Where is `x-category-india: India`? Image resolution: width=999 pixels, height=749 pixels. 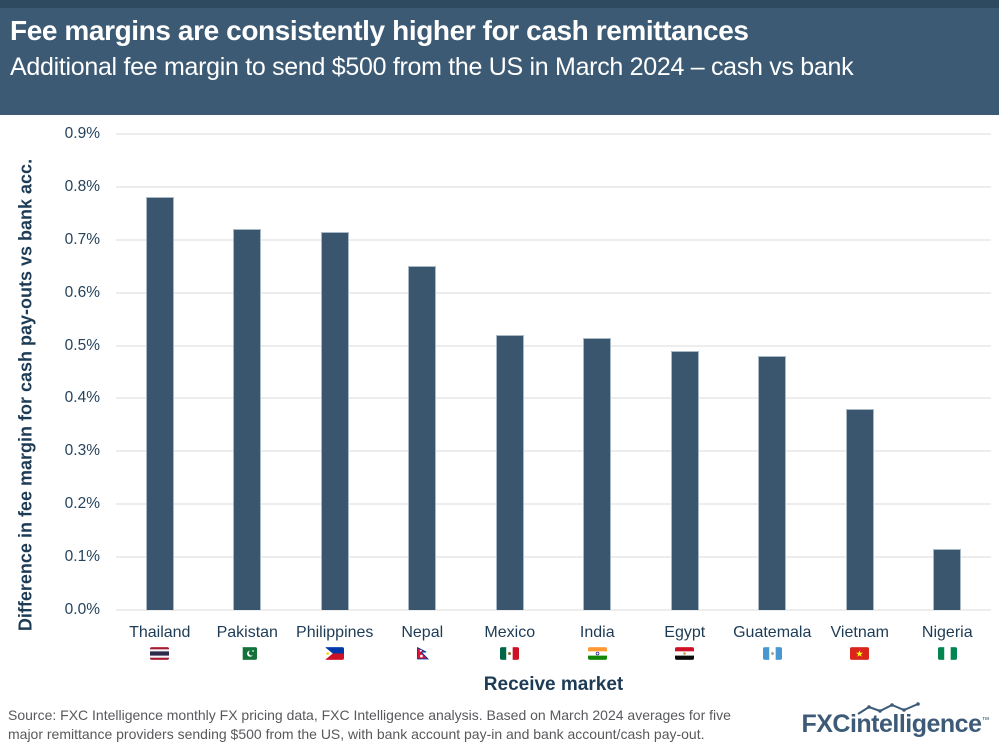 x-category-india: India is located at coordinates (598, 644).